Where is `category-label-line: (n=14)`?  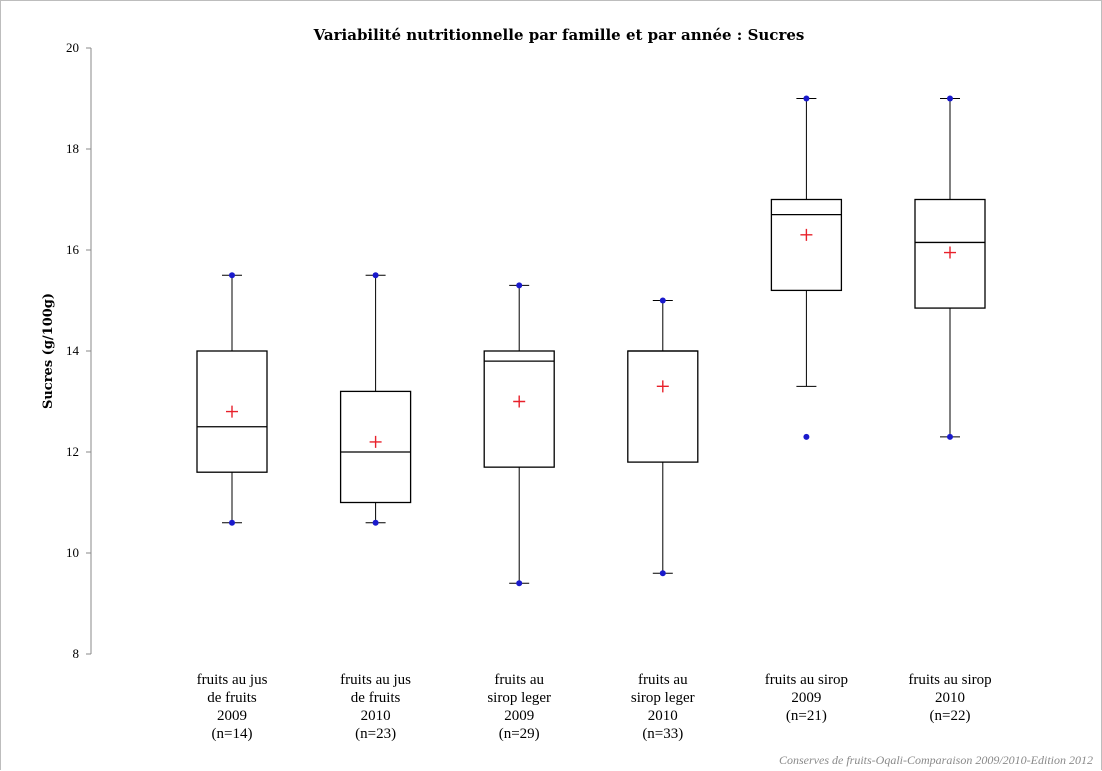 category-label-line: (n=14) is located at coordinates (232, 734).